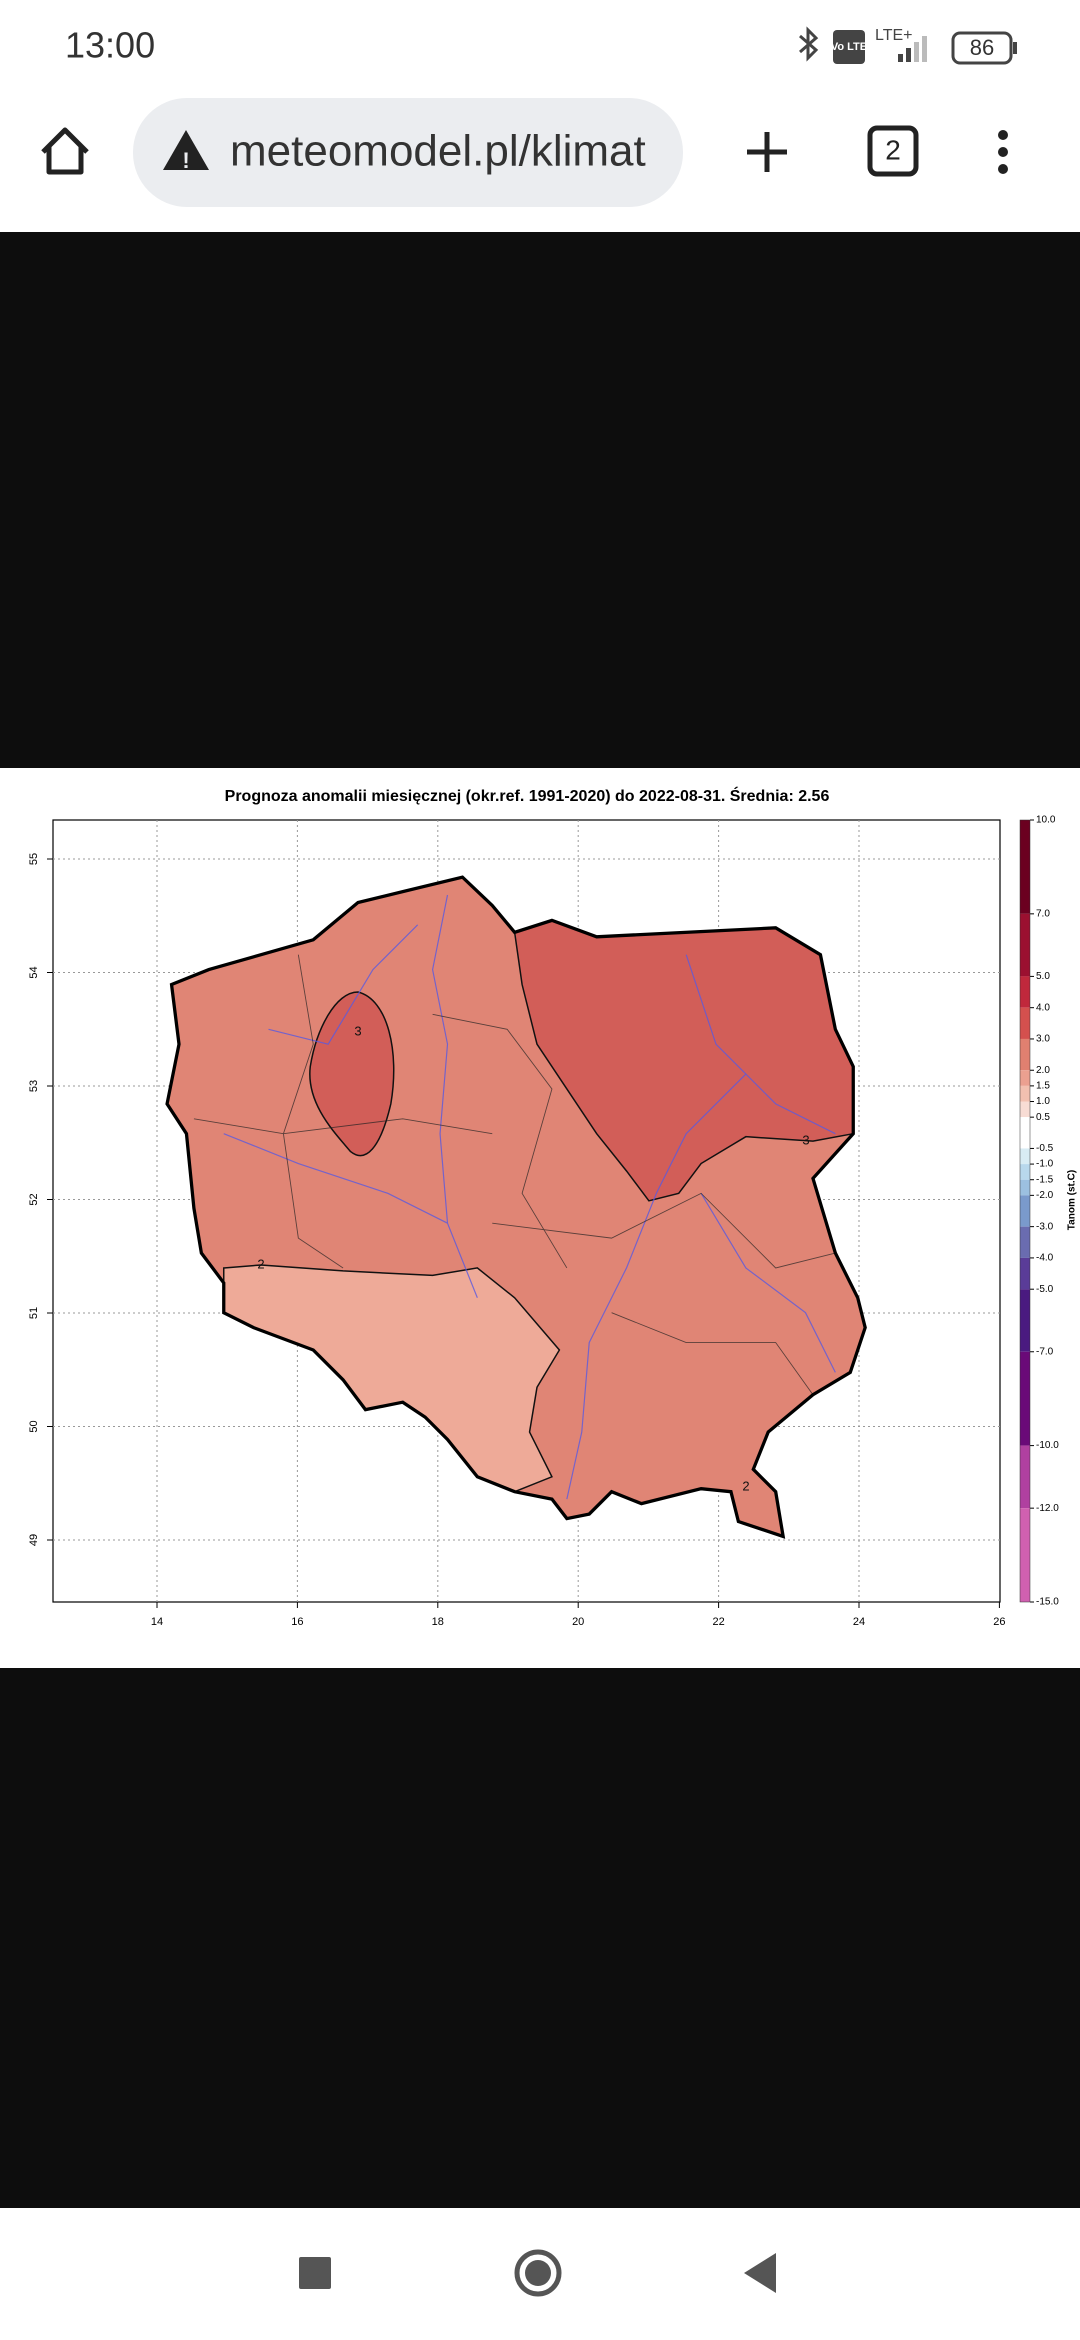 Image resolution: width=1080 pixels, height=2340 pixels. I want to click on y-tick-label: 54, so click(34, 972).